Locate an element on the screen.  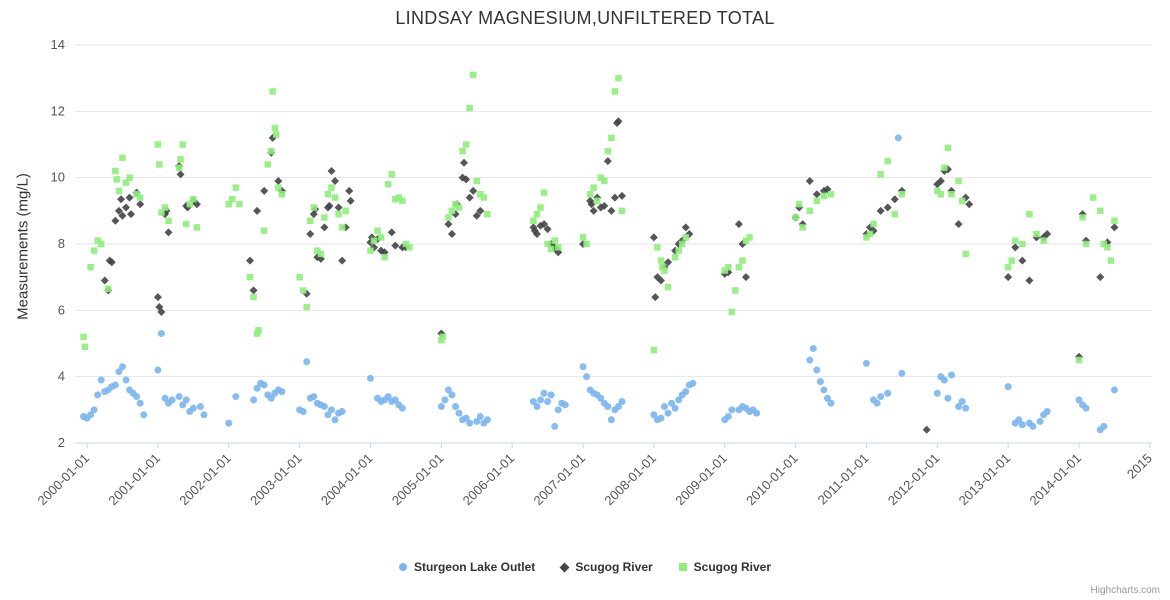
svg-text: 2010-01-01 is located at coordinates (772, 480).